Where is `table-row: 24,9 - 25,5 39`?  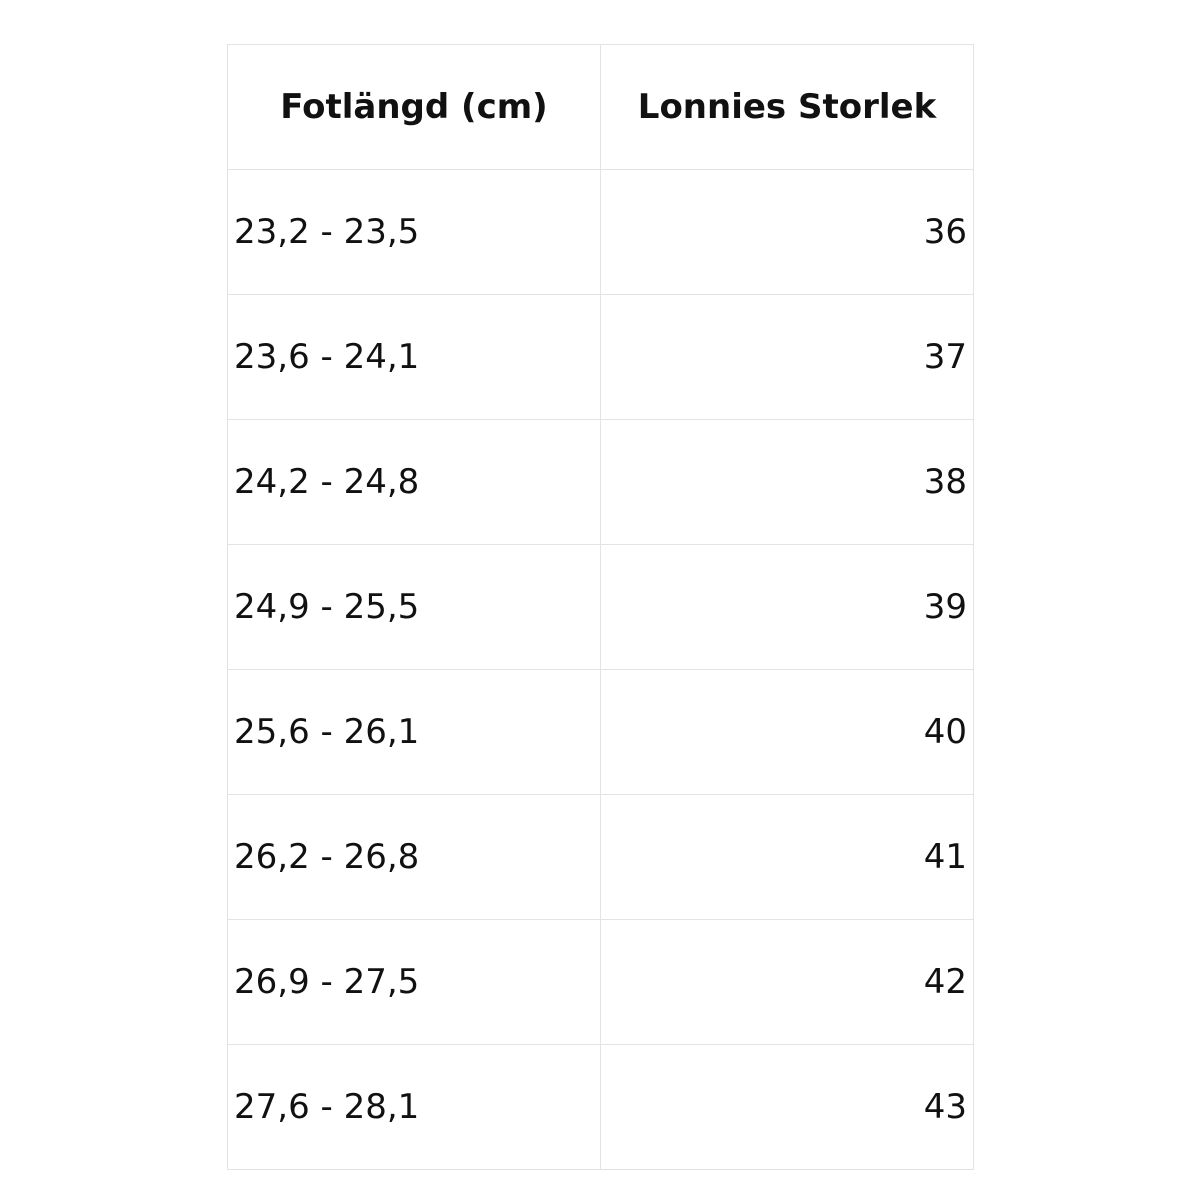
table-row: 24,9 - 25,5 39 is located at coordinates (600, 607).